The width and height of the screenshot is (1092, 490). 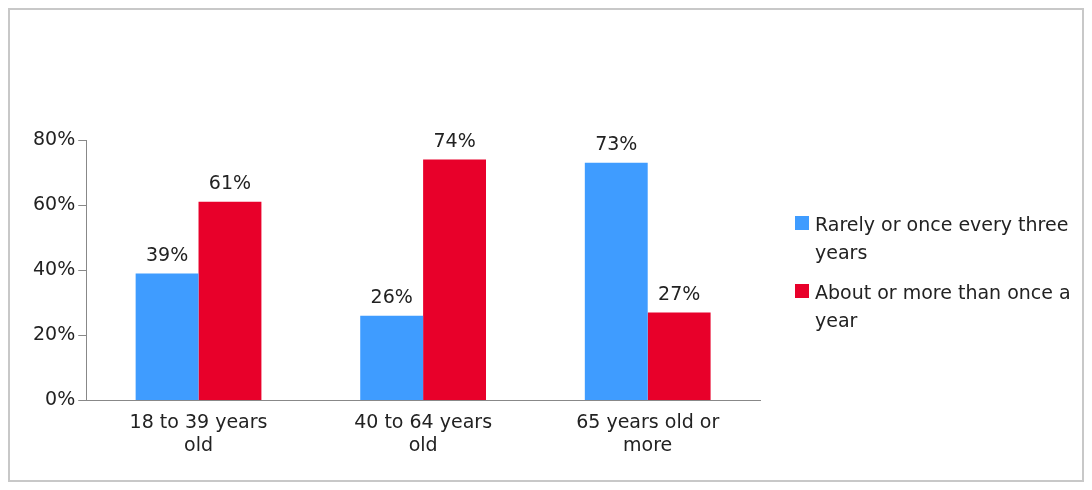 I want to click on y-tick-label: 40%, so click(x=54, y=268).